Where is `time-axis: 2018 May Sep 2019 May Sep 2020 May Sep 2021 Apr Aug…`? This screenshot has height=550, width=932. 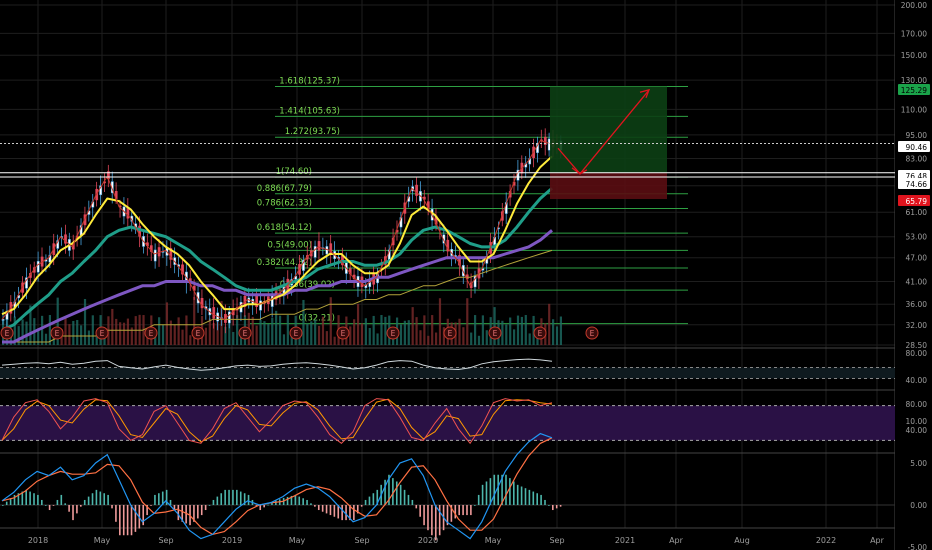
time-axis: 2018 May Sep 2019 May Sep 2020 May Sep 2021 Apr Aug… is located at coordinates (456, 540).